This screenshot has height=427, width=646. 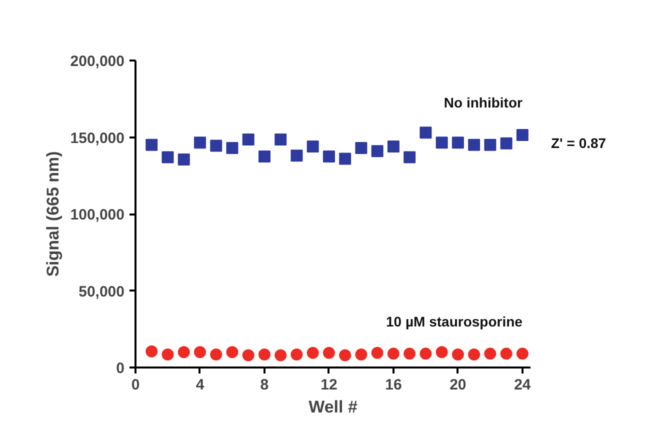 I want to click on y-tick-label: 200,000, so click(x=97, y=61).